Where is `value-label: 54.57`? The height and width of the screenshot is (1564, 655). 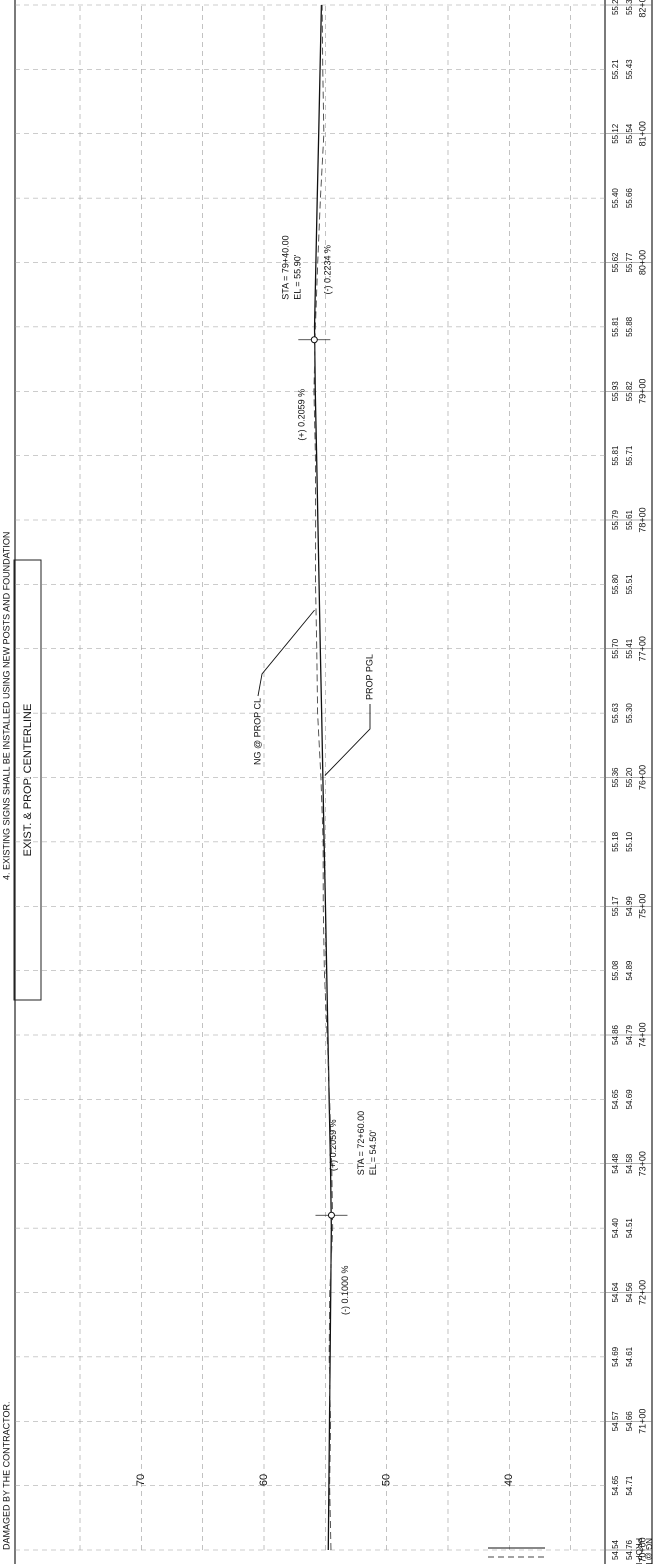 value-label: 54.57 is located at coordinates (615, 1421).